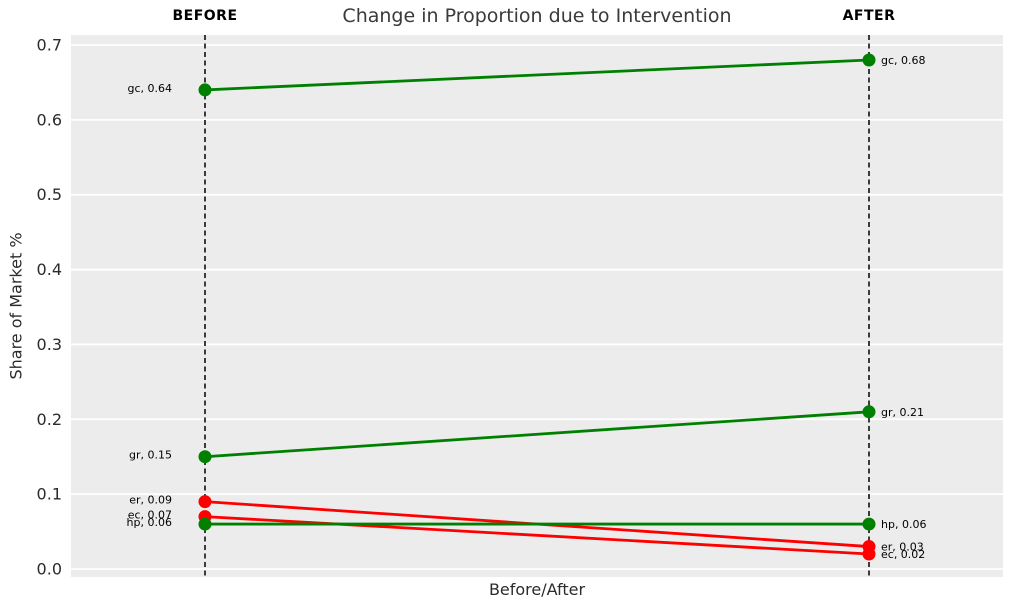  I want to click on y-tick-label: 0.0, so click(49, 569).